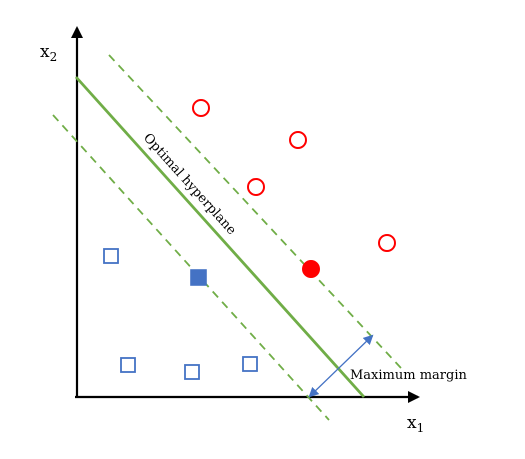 The width and height of the screenshot is (525, 459). Describe the element at coordinates (54, 57) in the screenshot. I see `y-axis-label-sub: 2` at that location.